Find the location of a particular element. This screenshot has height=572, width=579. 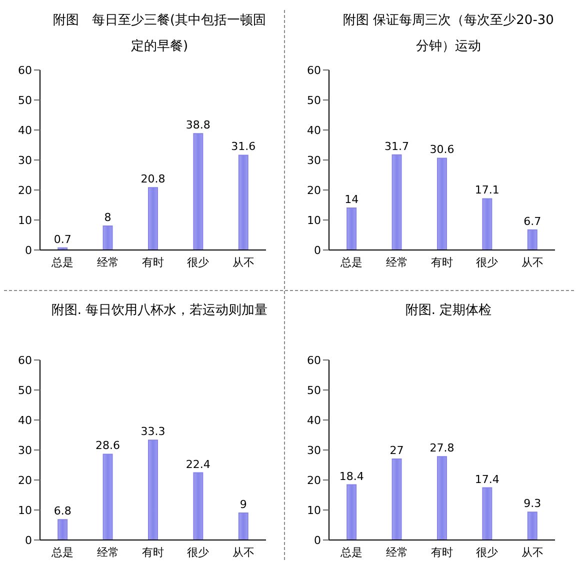

data-label: 27 is located at coordinates (397, 450).